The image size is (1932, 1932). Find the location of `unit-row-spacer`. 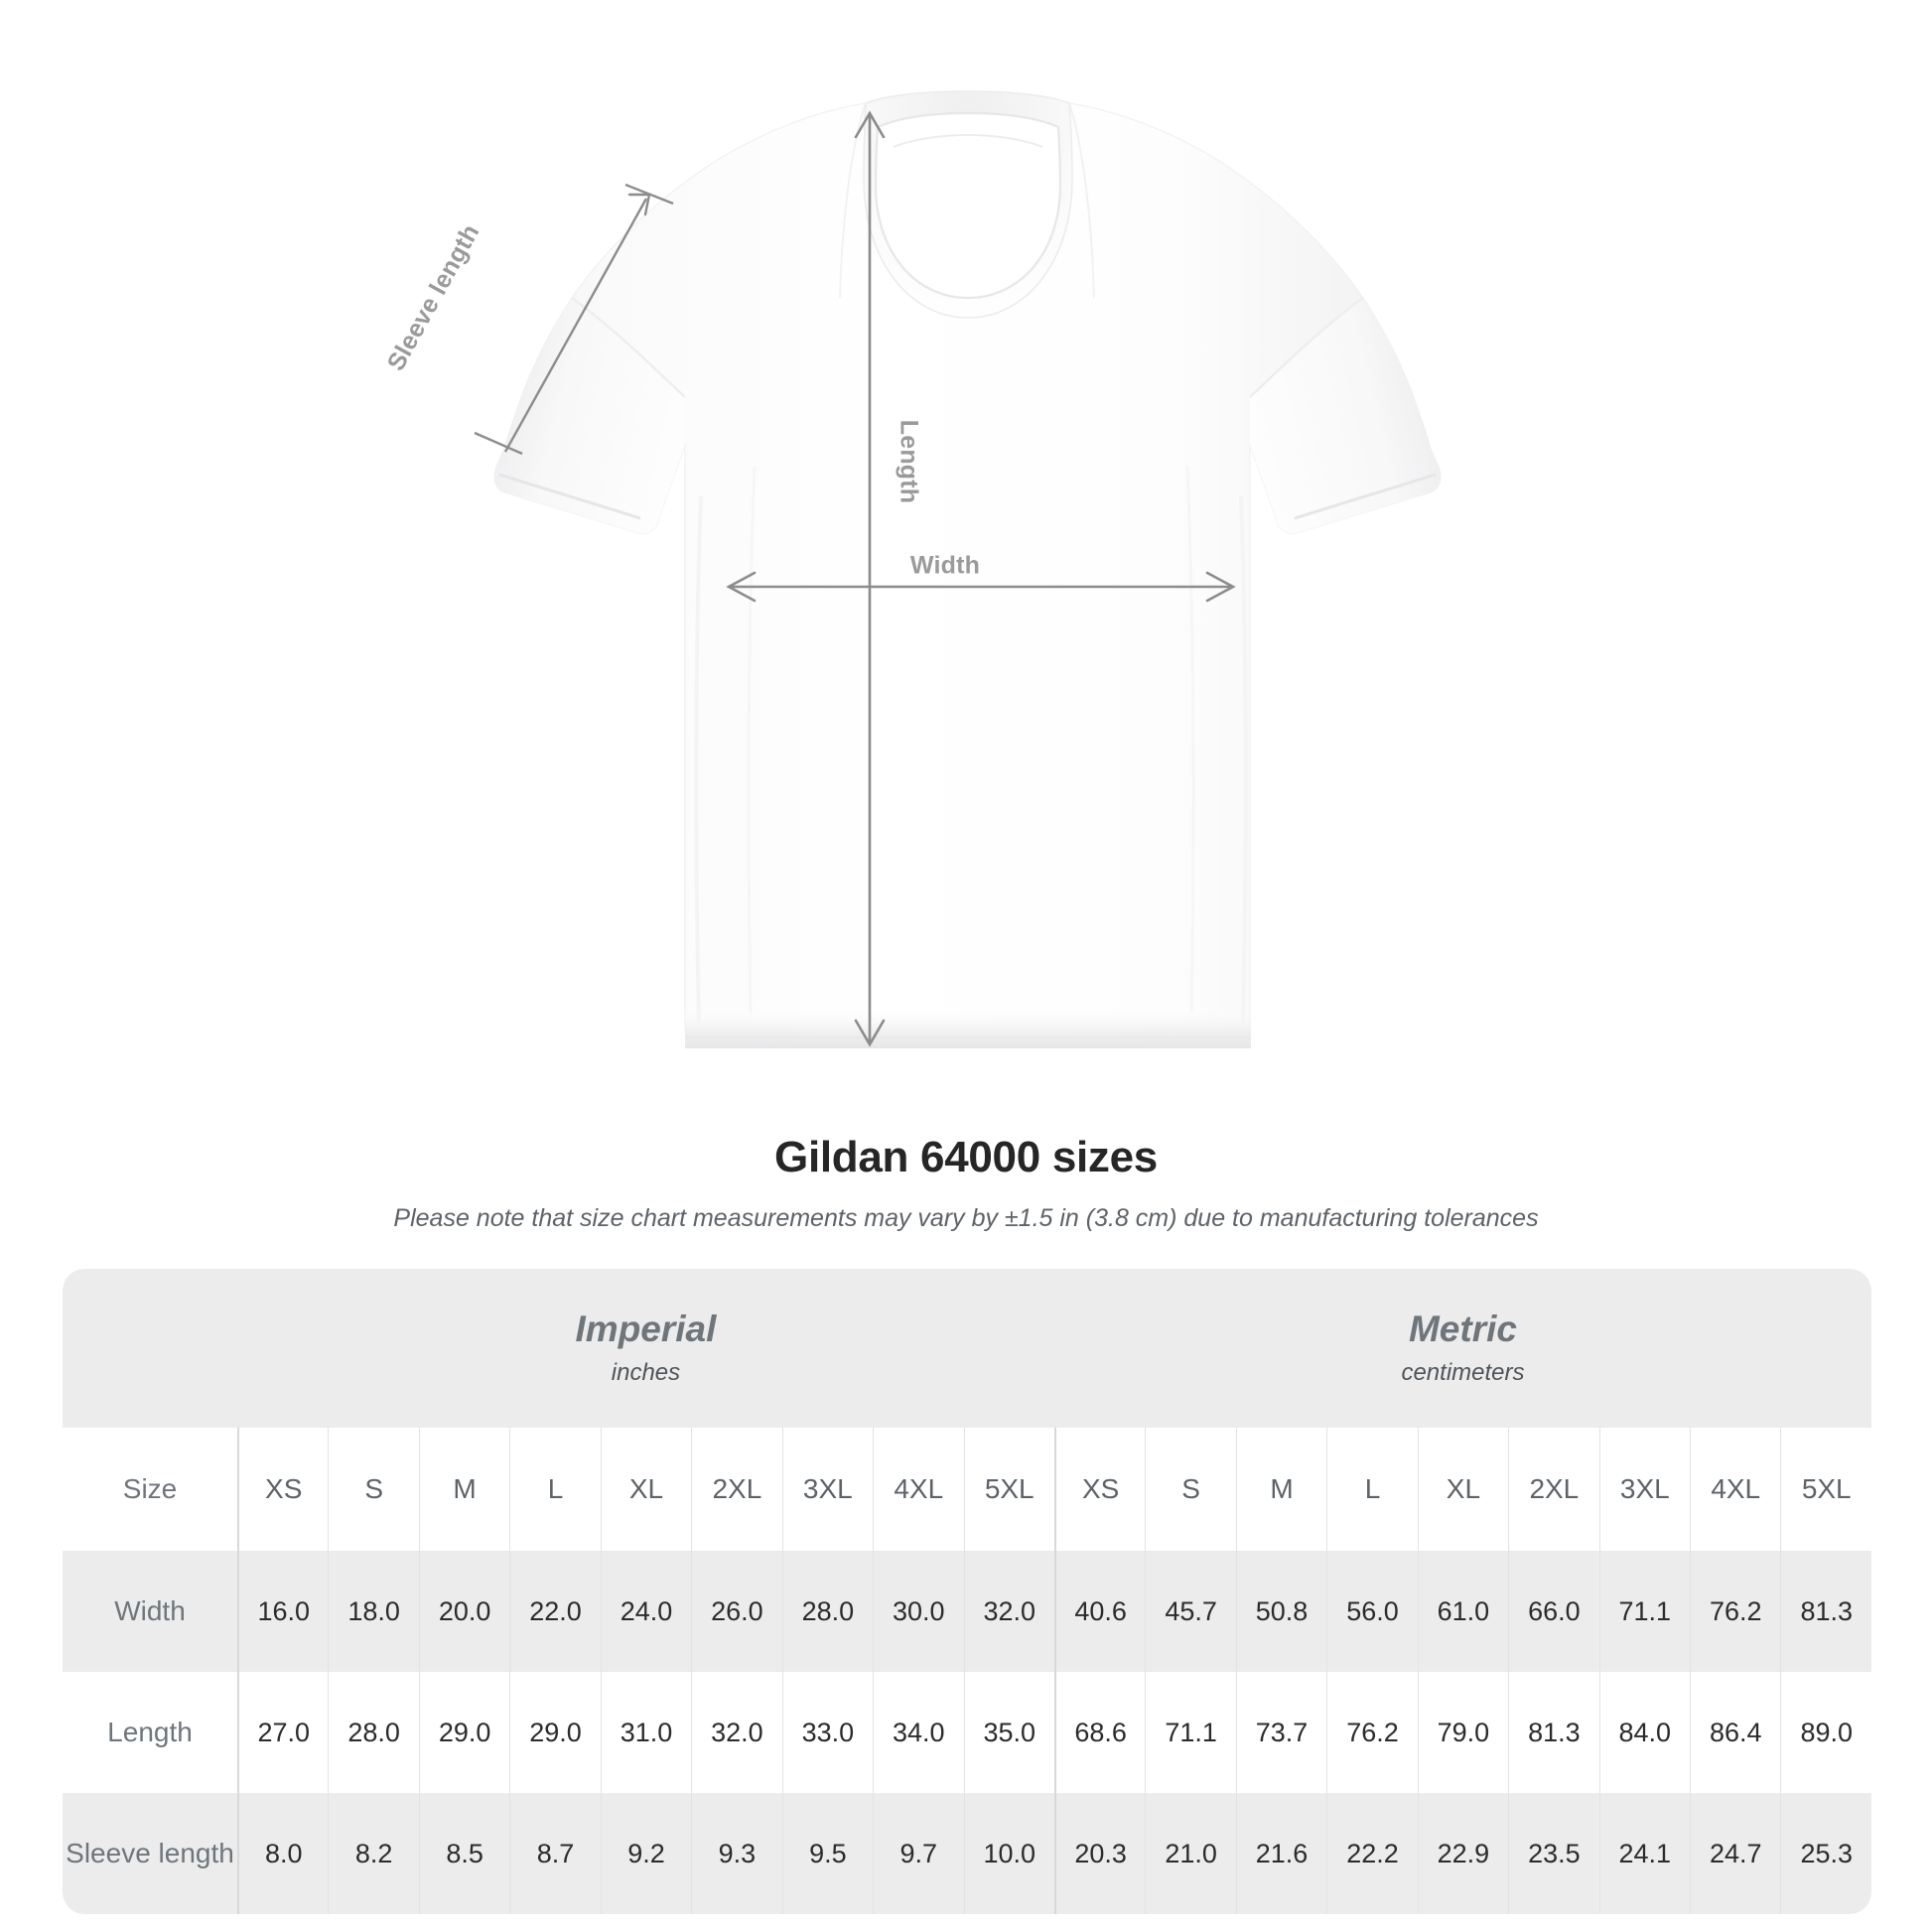

unit-row-spacer is located at coordinates (150, 1348).